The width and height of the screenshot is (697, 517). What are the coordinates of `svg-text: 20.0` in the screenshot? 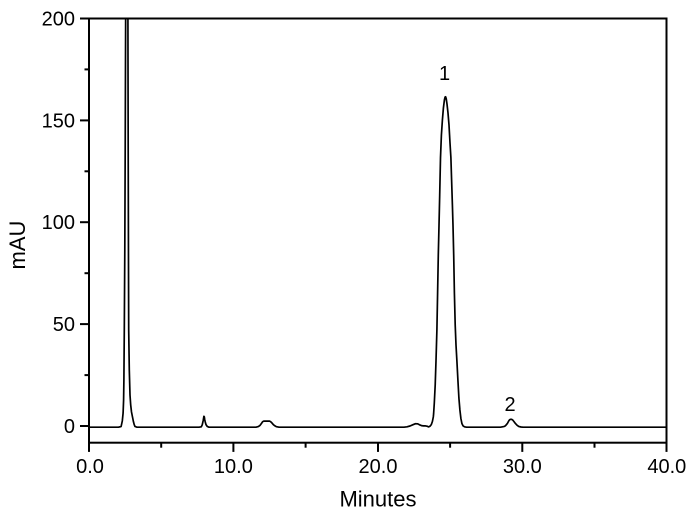 It's located at (378, 467).